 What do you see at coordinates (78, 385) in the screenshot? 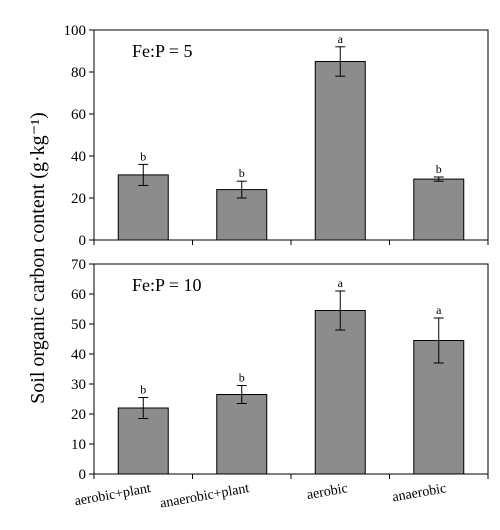
I see `y-tick-label: 30` at bounding box center [78, 385].